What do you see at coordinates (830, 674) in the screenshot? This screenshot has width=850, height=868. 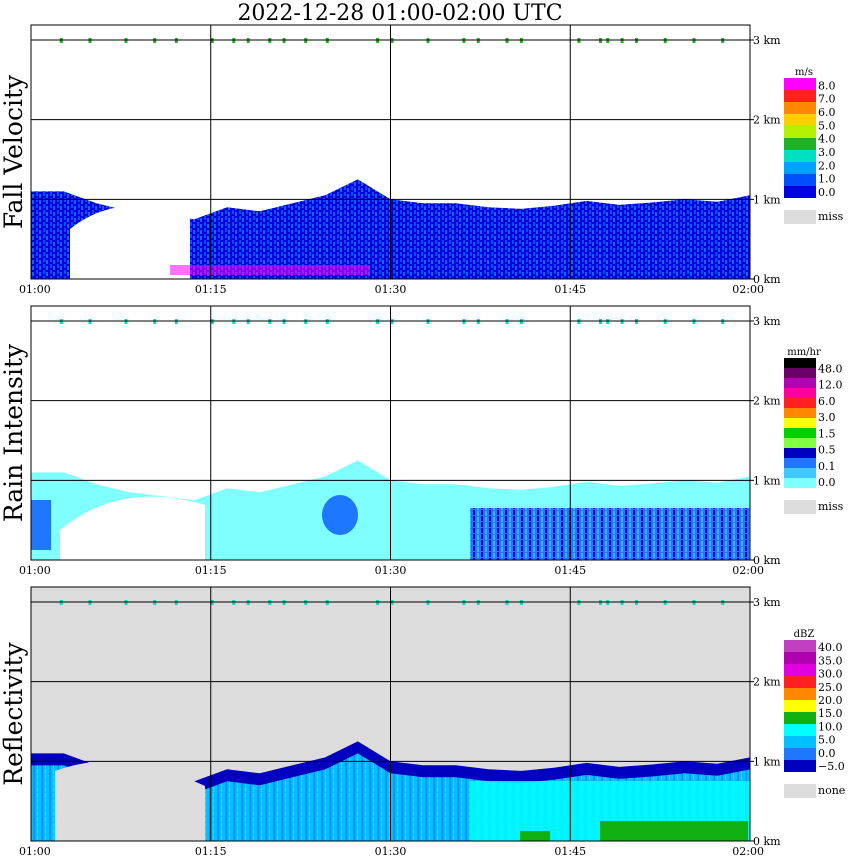 I see `colorbar-level-label: 30.0` at bounding box center [830, 674].